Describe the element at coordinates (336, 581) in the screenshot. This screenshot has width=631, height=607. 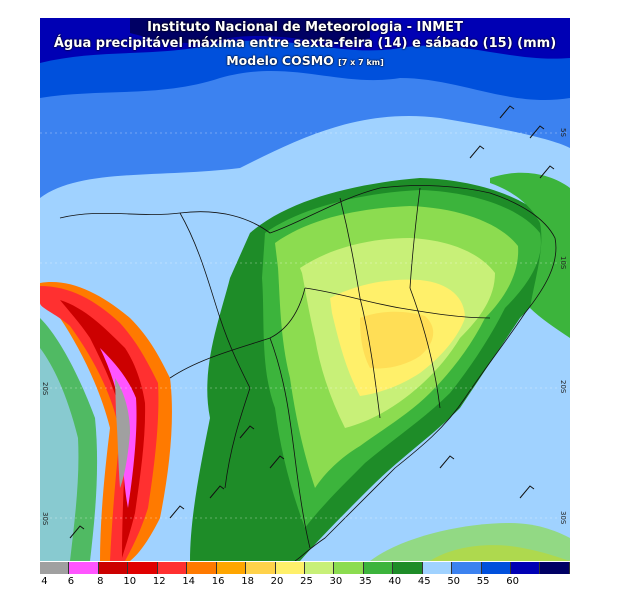
I see `legend-value: 30` at that location.